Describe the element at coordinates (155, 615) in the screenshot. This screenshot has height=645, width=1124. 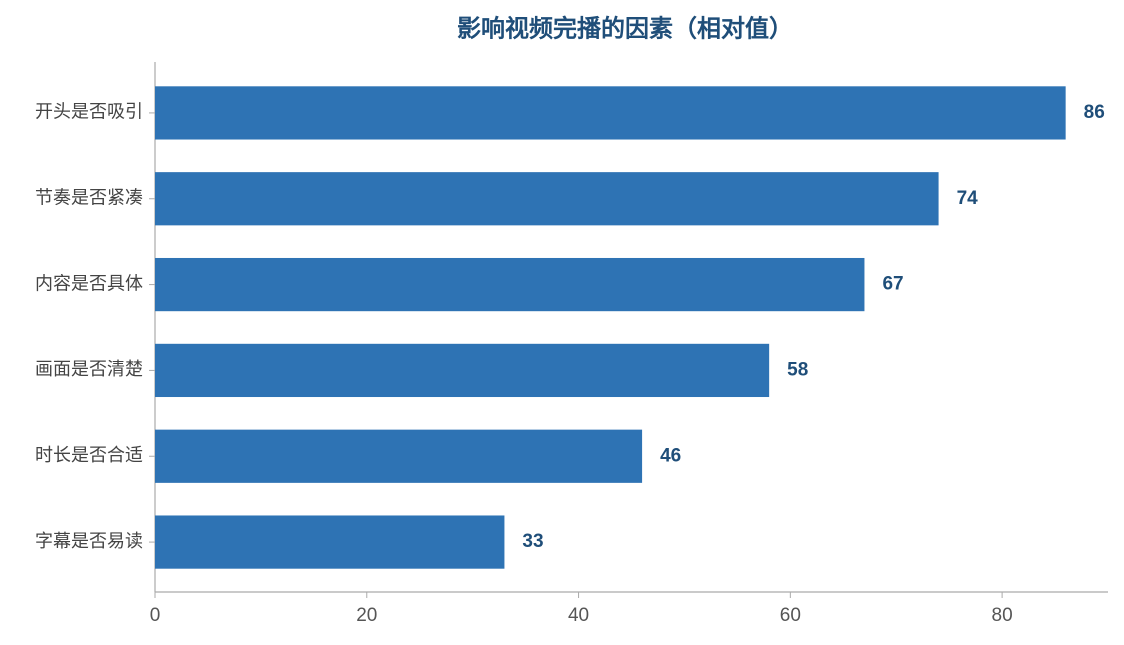
I see `x-tick-label: 0` at that location.